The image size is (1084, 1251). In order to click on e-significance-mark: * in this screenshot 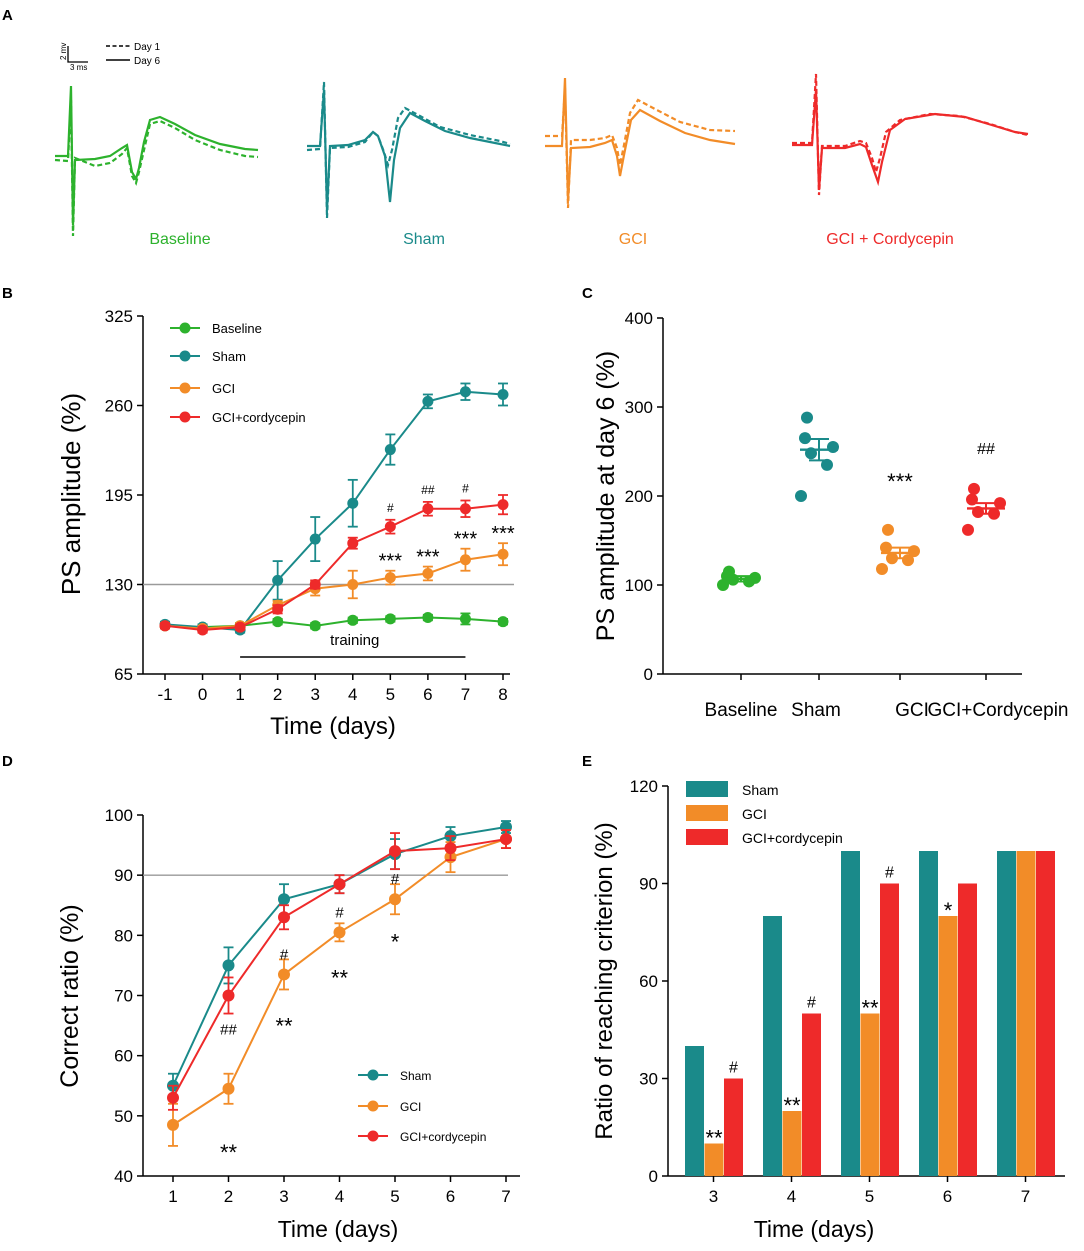, I will do `click(948, 910)`.